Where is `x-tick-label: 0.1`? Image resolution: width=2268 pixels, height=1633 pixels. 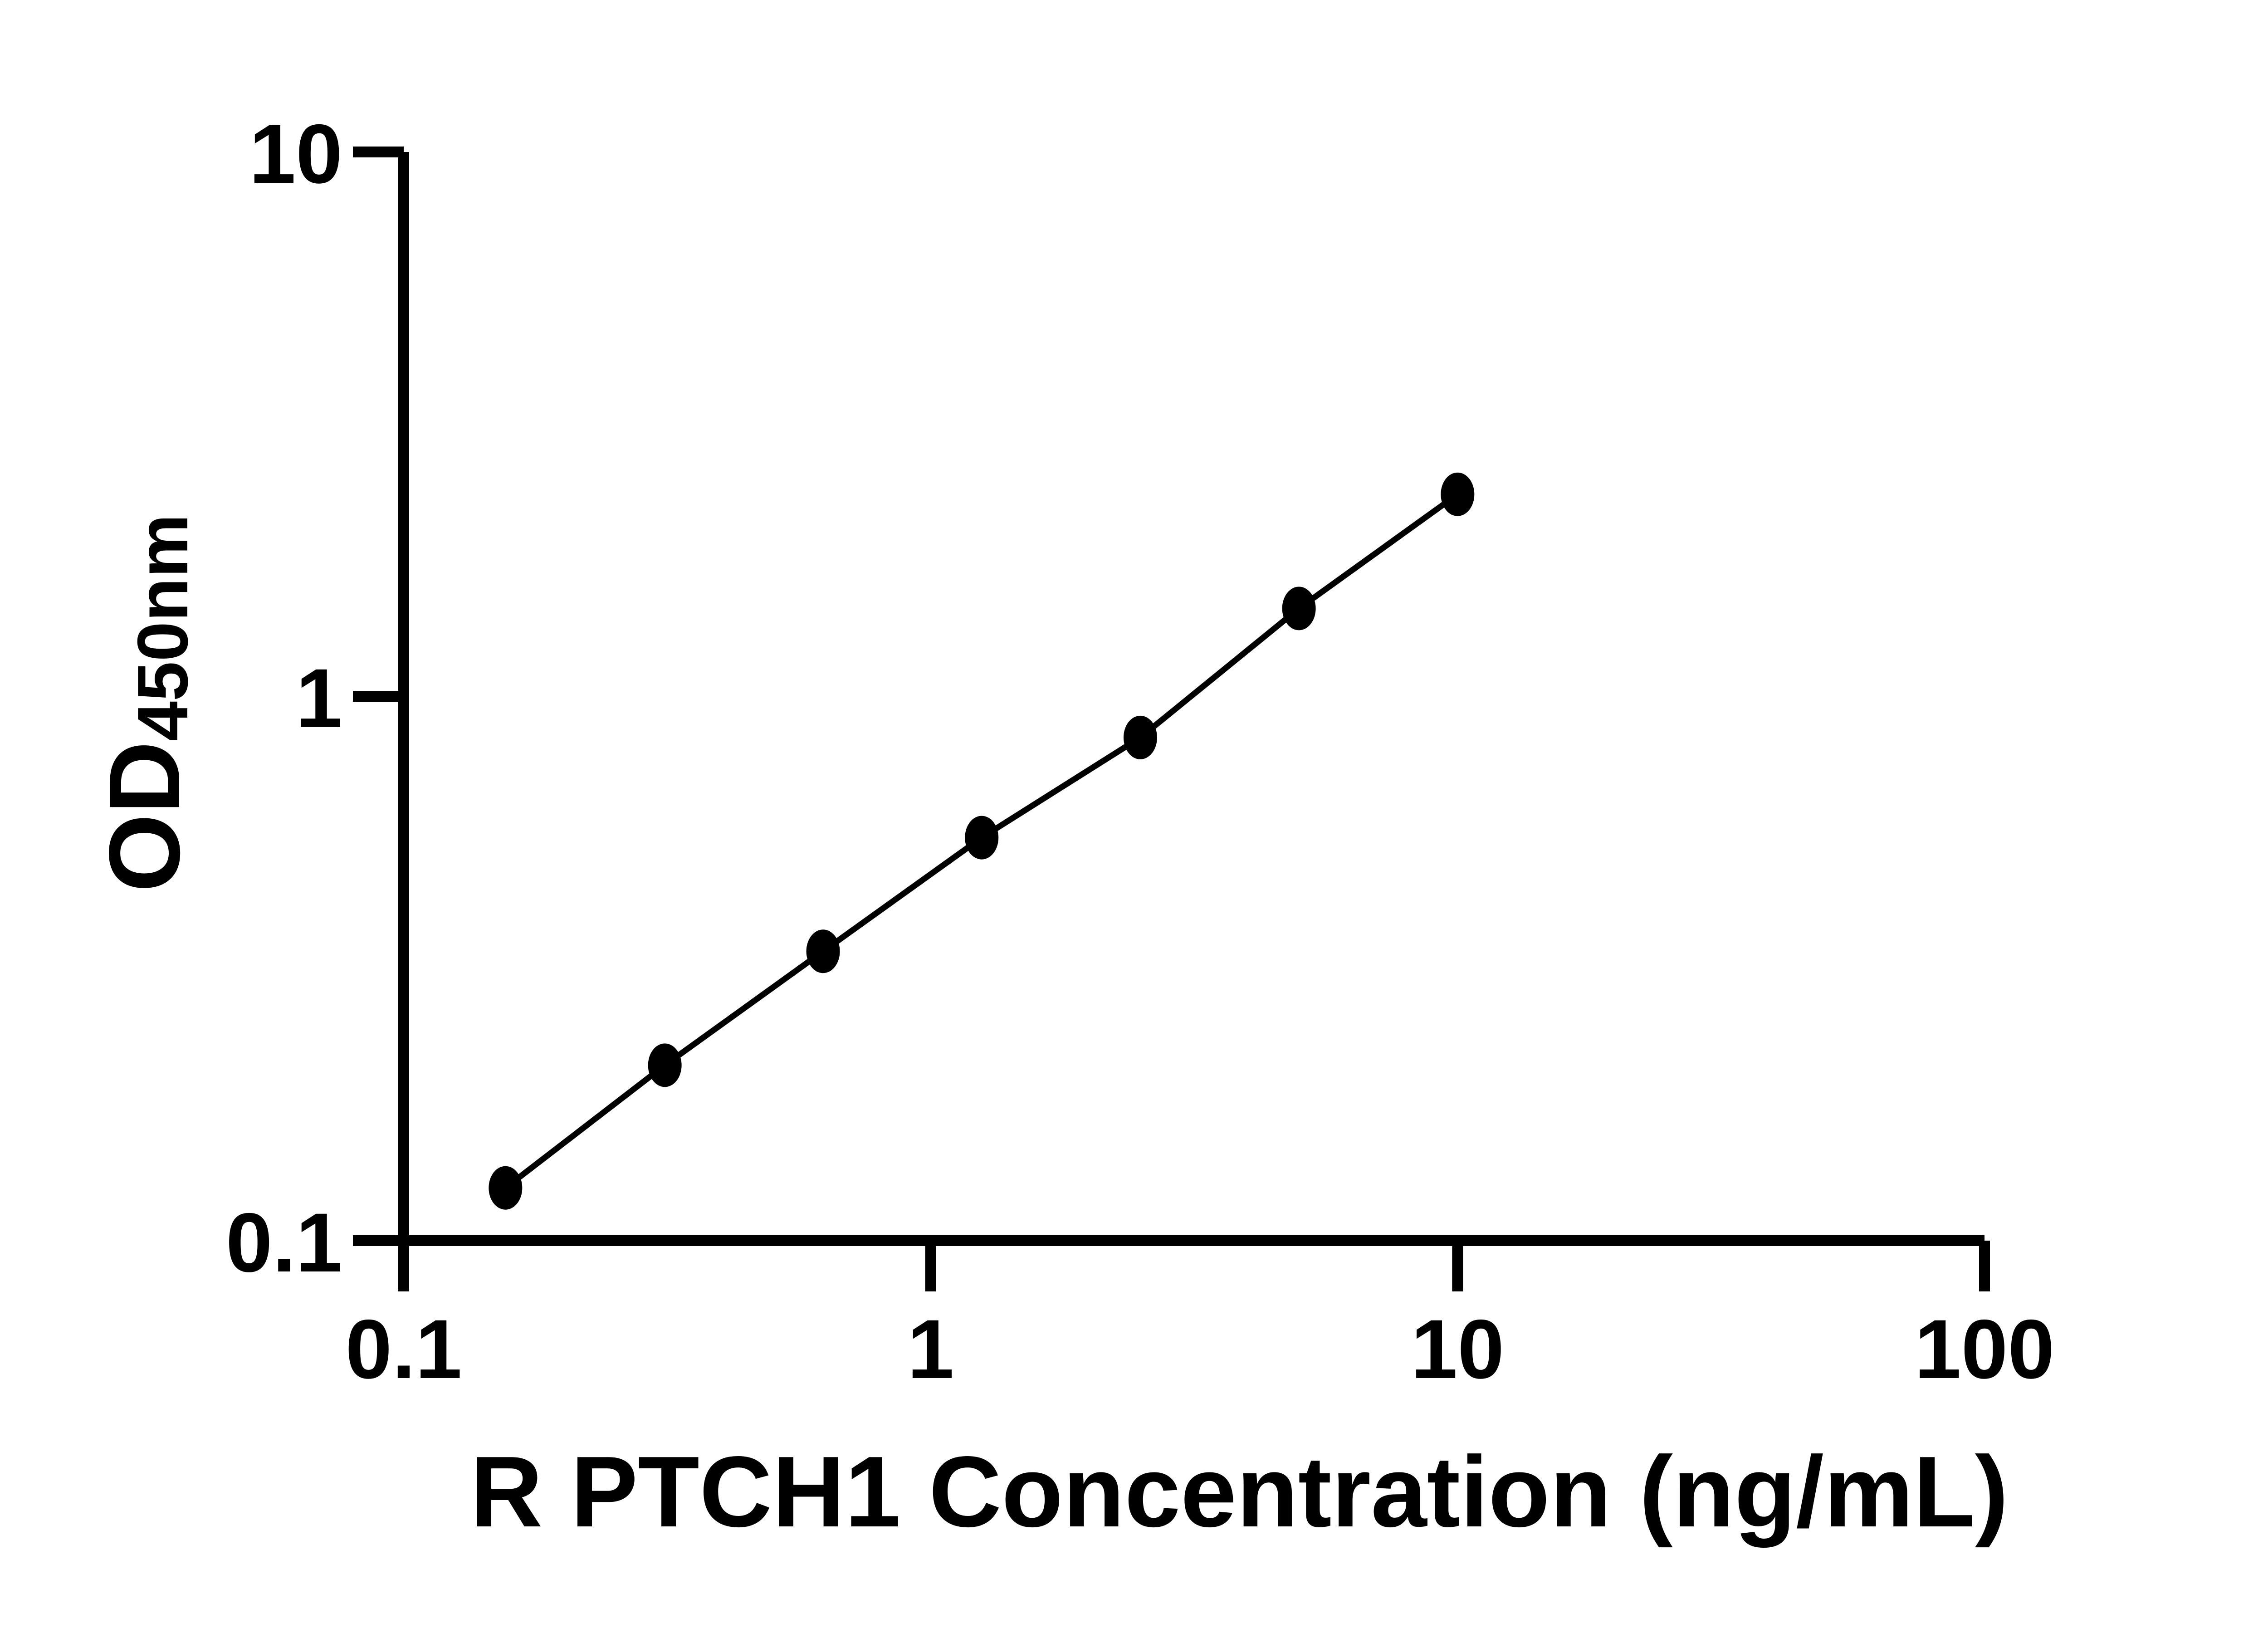 x-tick-label: 0.1 is located at coordinates (404, 1349).